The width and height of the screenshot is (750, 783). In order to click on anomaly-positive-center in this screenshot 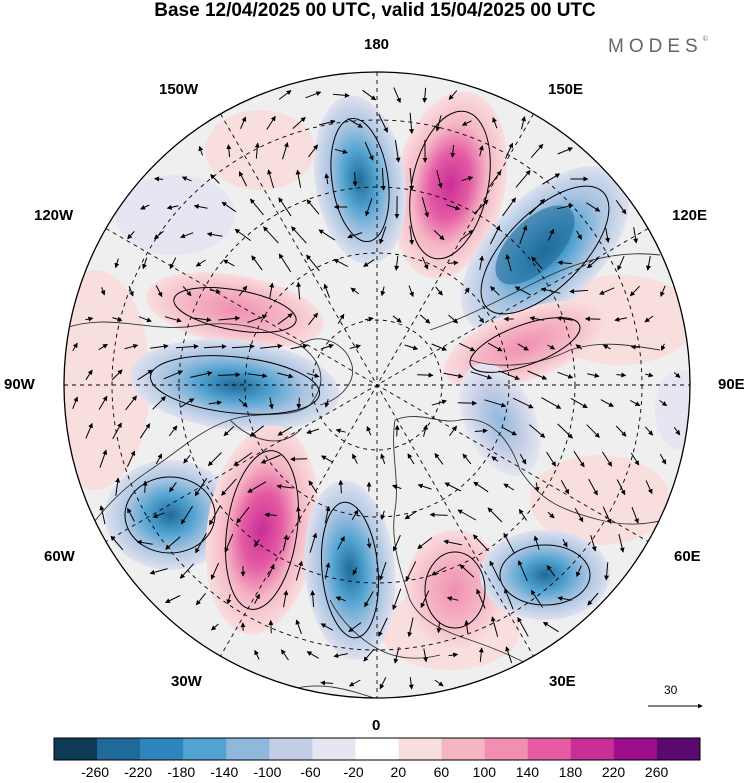, I will do `click(450, 185)`.